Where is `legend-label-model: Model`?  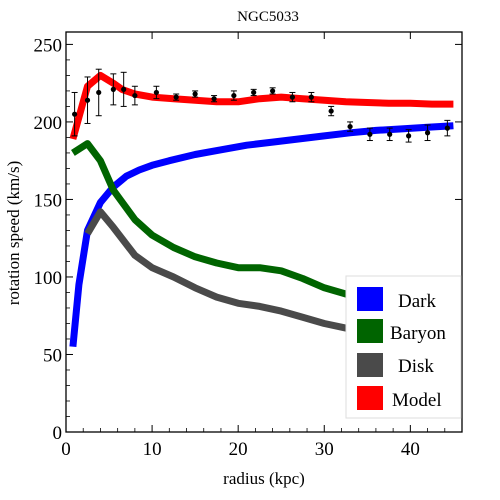 legend-label-model: Model is located at coordinates (417, 400).